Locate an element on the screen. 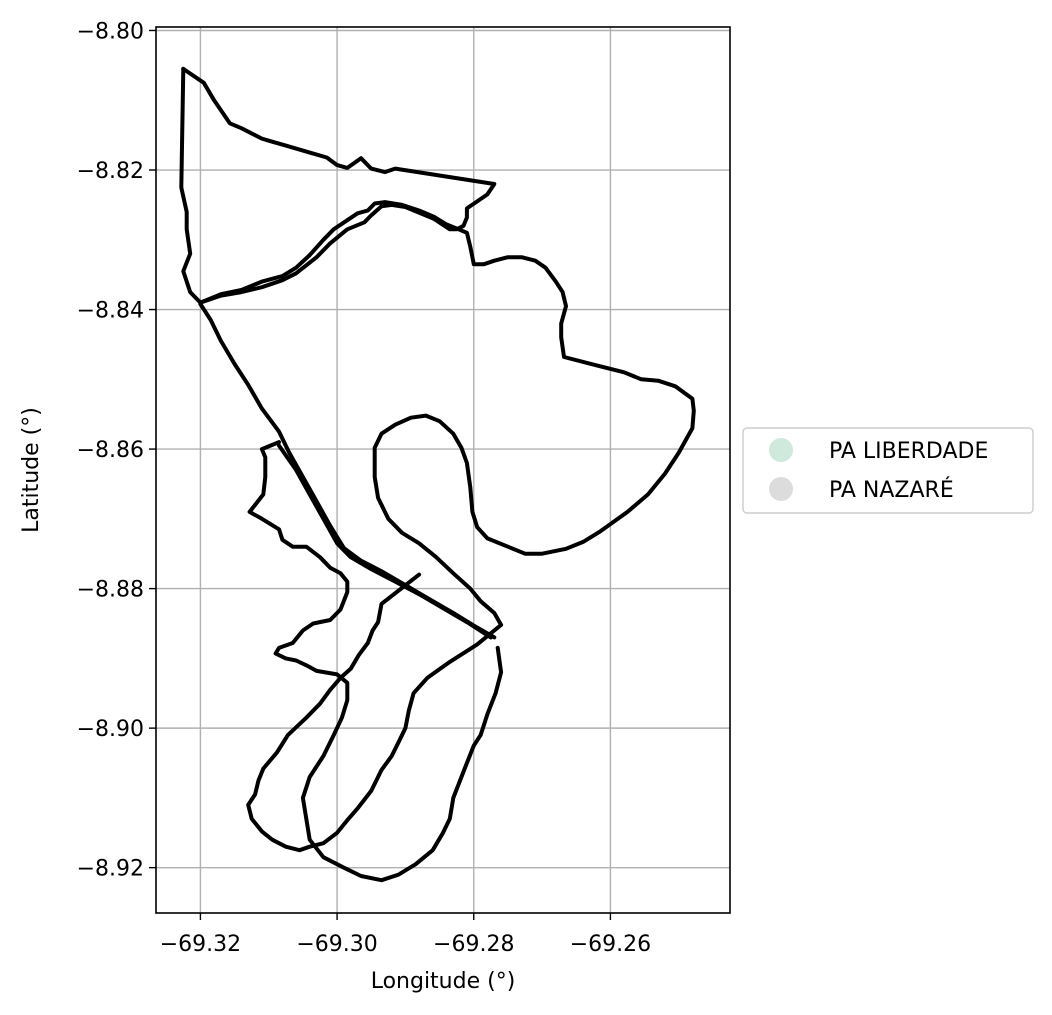  y-tick-label: −8.86 is located at coordinates (110, 450).